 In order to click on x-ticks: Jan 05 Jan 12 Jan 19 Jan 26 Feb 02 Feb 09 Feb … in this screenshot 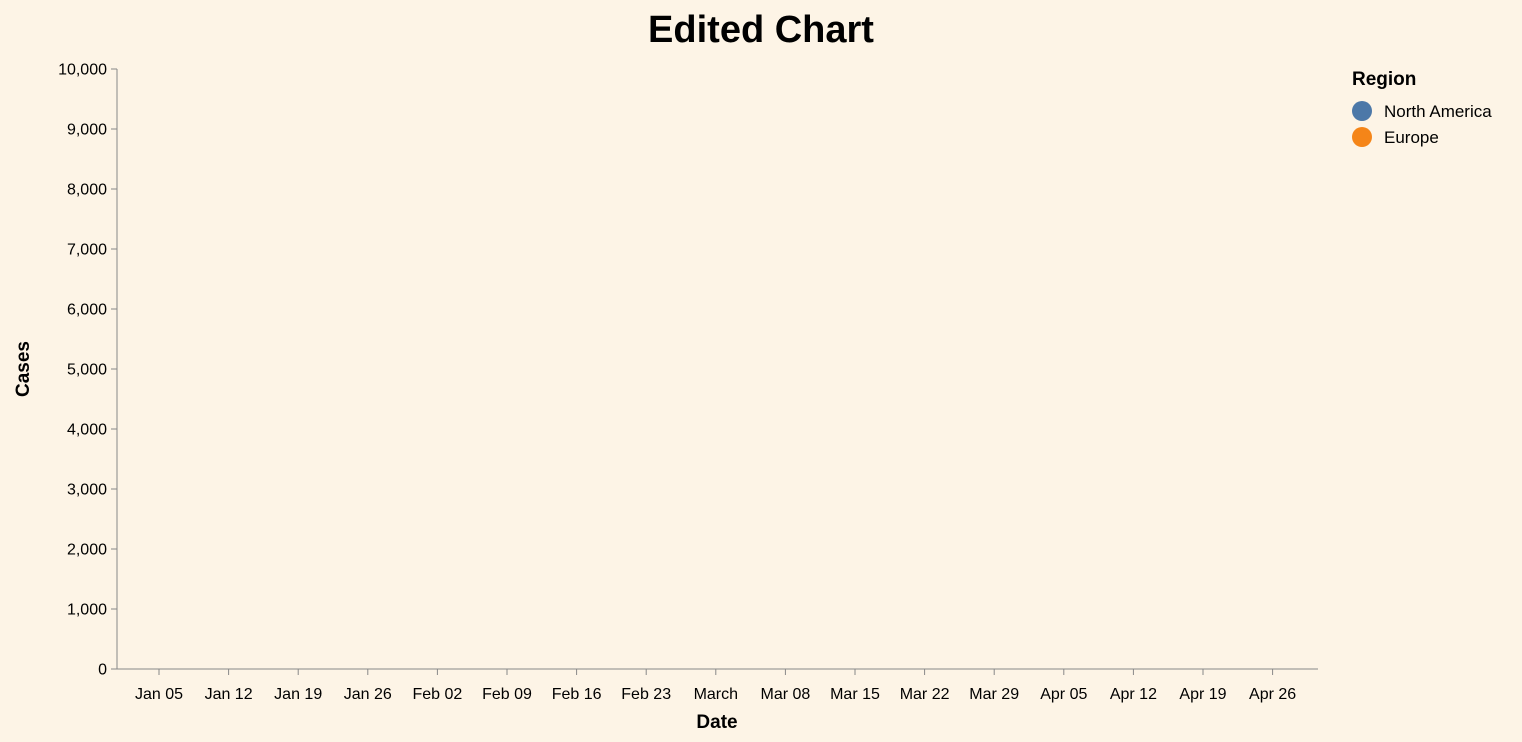, I will do `click(715, 686)`.